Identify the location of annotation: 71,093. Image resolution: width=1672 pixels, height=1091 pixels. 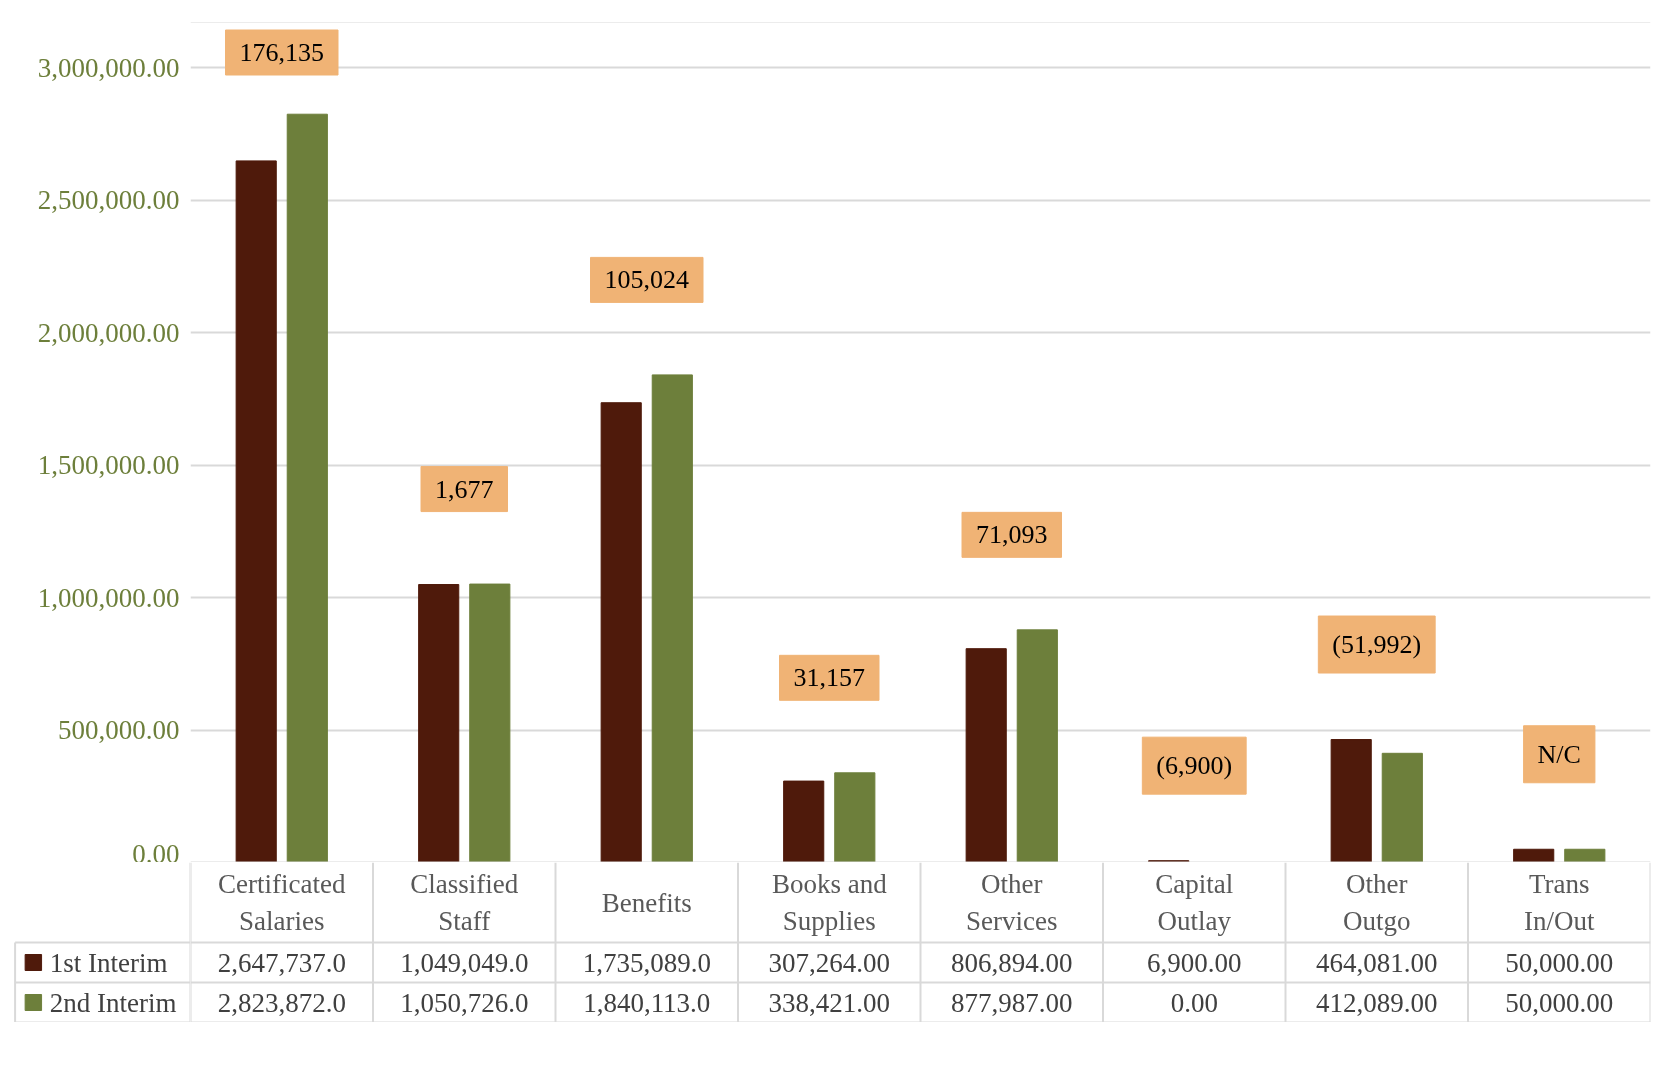
(1012, 535).